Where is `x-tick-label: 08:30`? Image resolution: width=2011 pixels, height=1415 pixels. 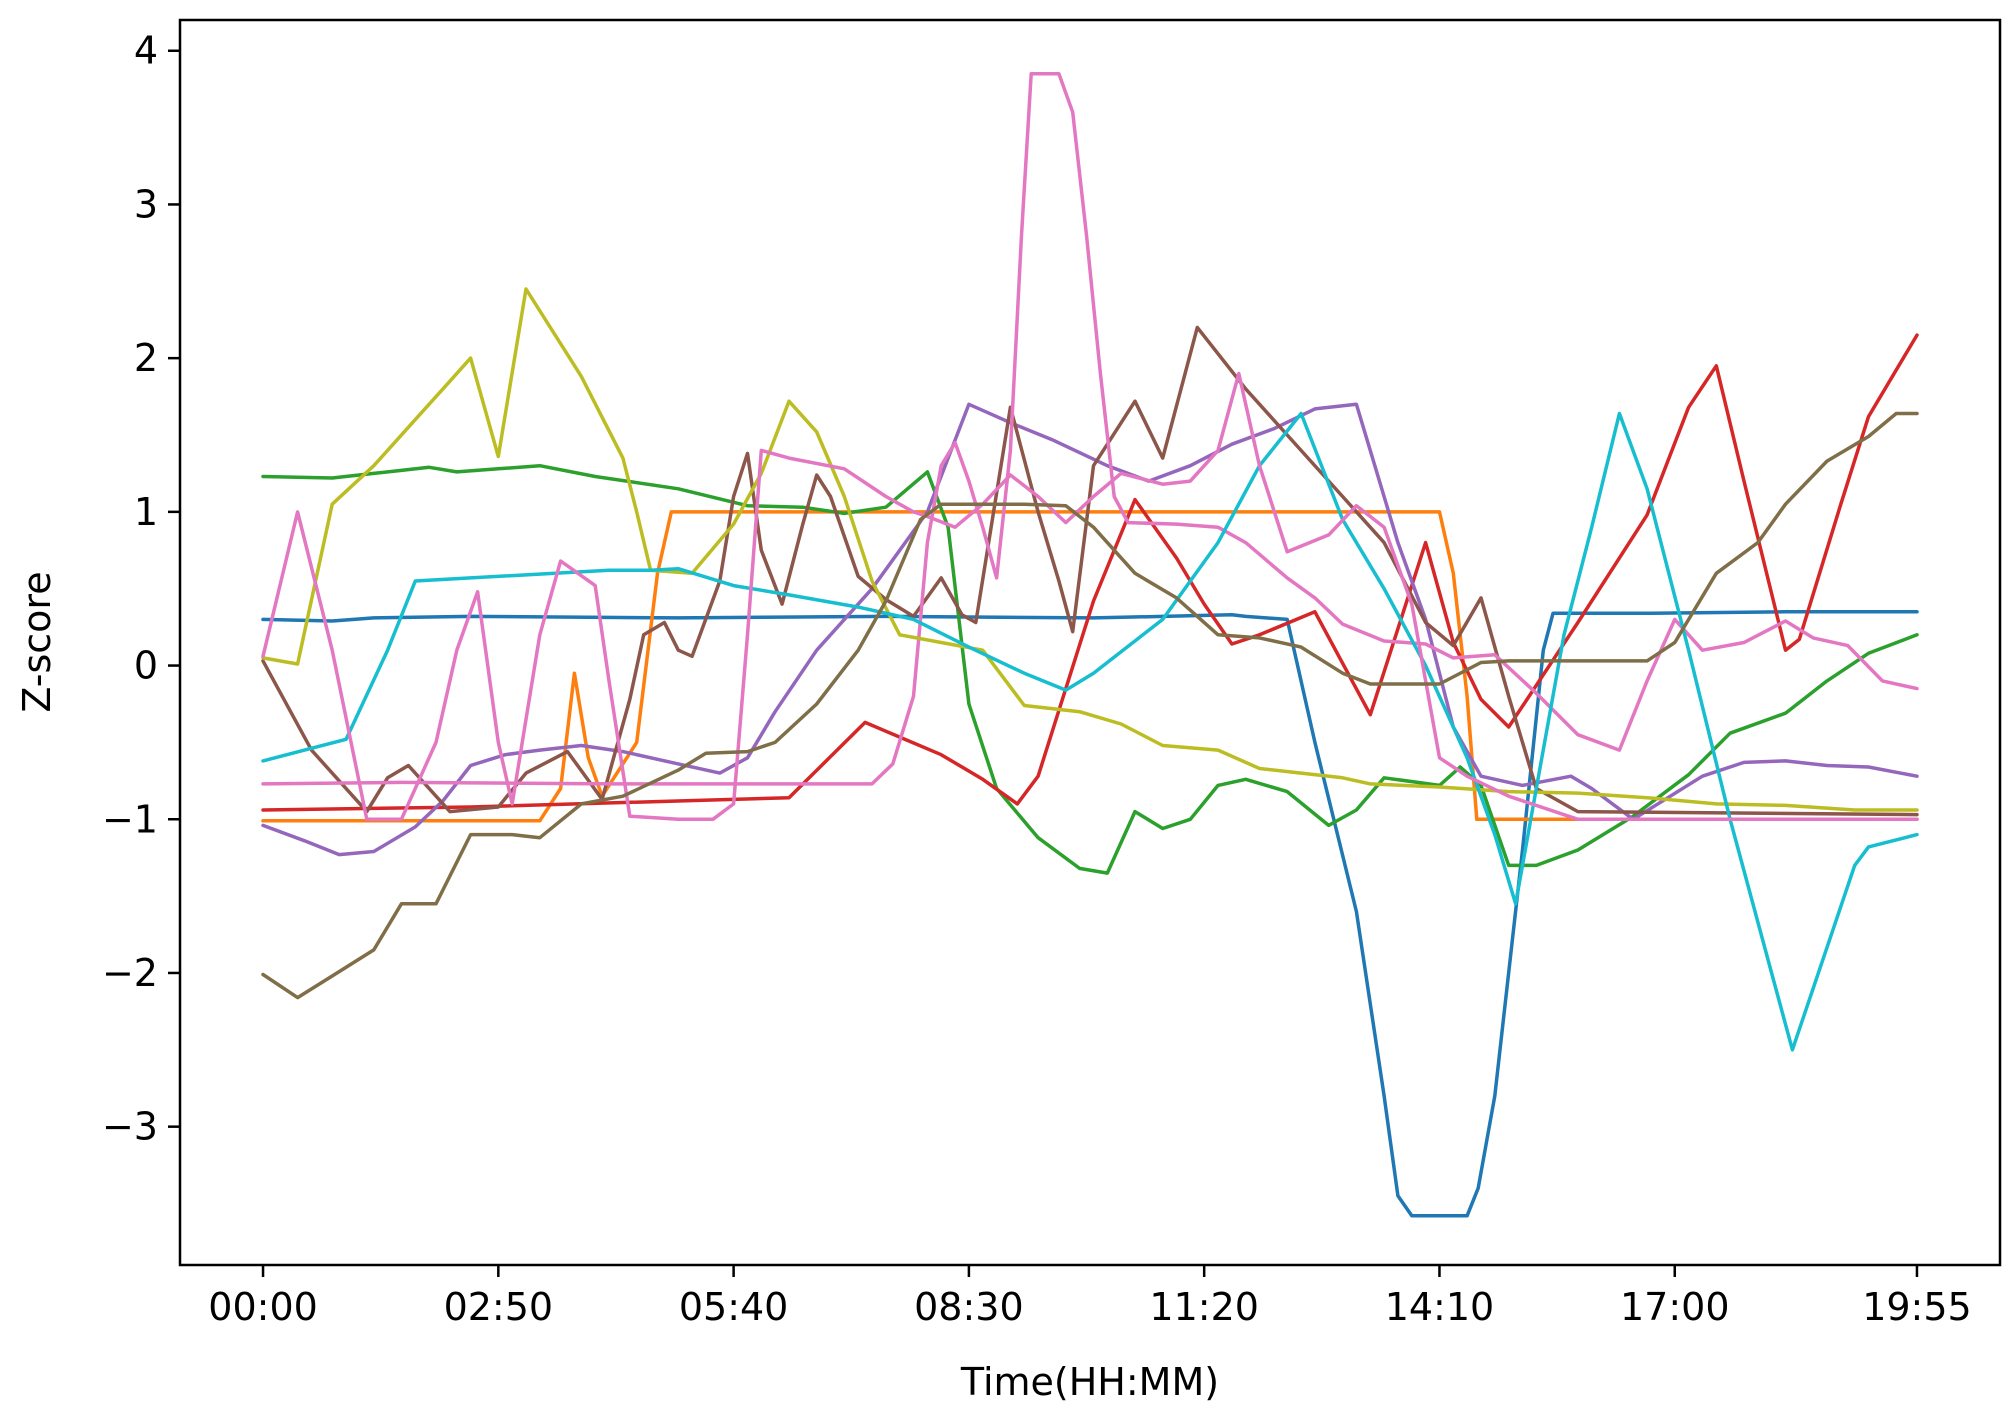
x-tick-label: 08:30 is located at coordinates (969, 1307).